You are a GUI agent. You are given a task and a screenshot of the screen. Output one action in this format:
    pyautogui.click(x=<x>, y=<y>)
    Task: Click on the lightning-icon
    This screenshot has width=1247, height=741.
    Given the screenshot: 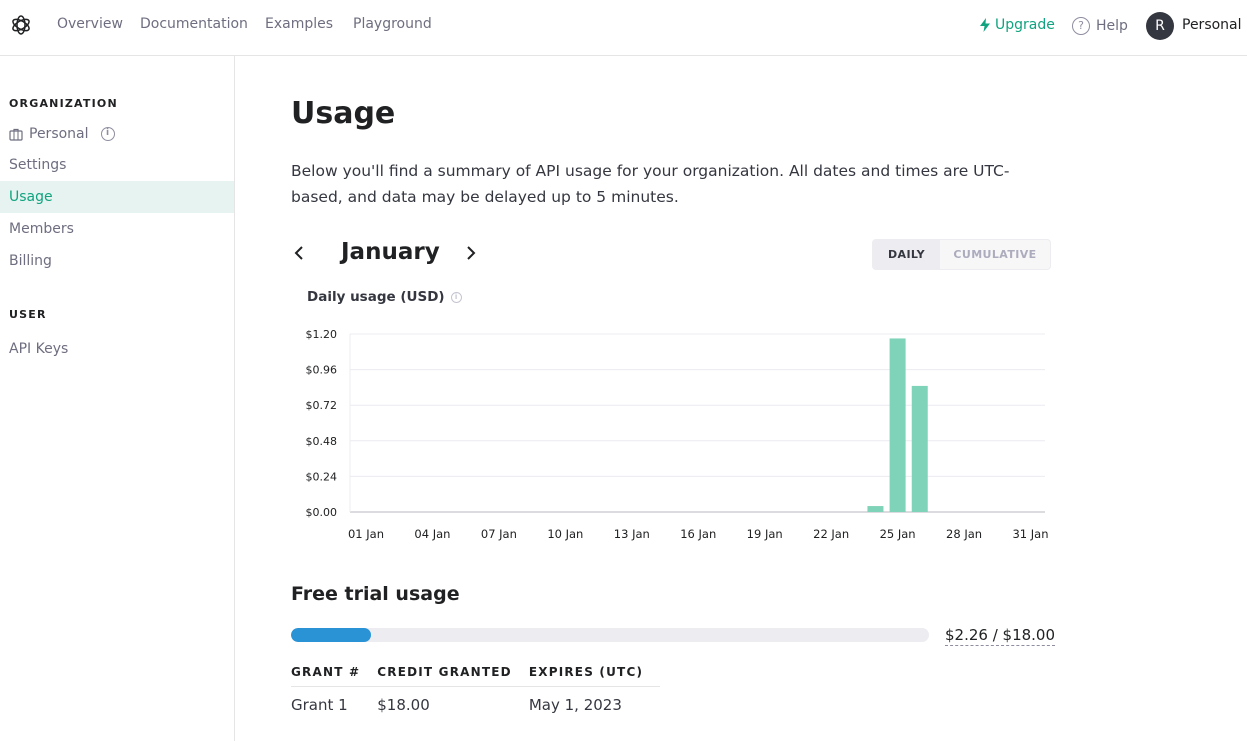 What is the action you would take?
    pyautogui.click(x=985, y=25)
    